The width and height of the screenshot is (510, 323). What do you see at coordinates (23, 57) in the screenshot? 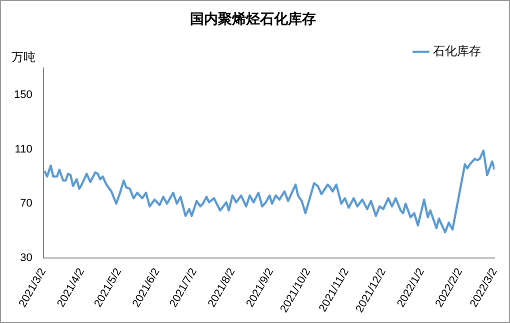
I see `y-axis-title: 万吨` at bounding box center [23, 57].